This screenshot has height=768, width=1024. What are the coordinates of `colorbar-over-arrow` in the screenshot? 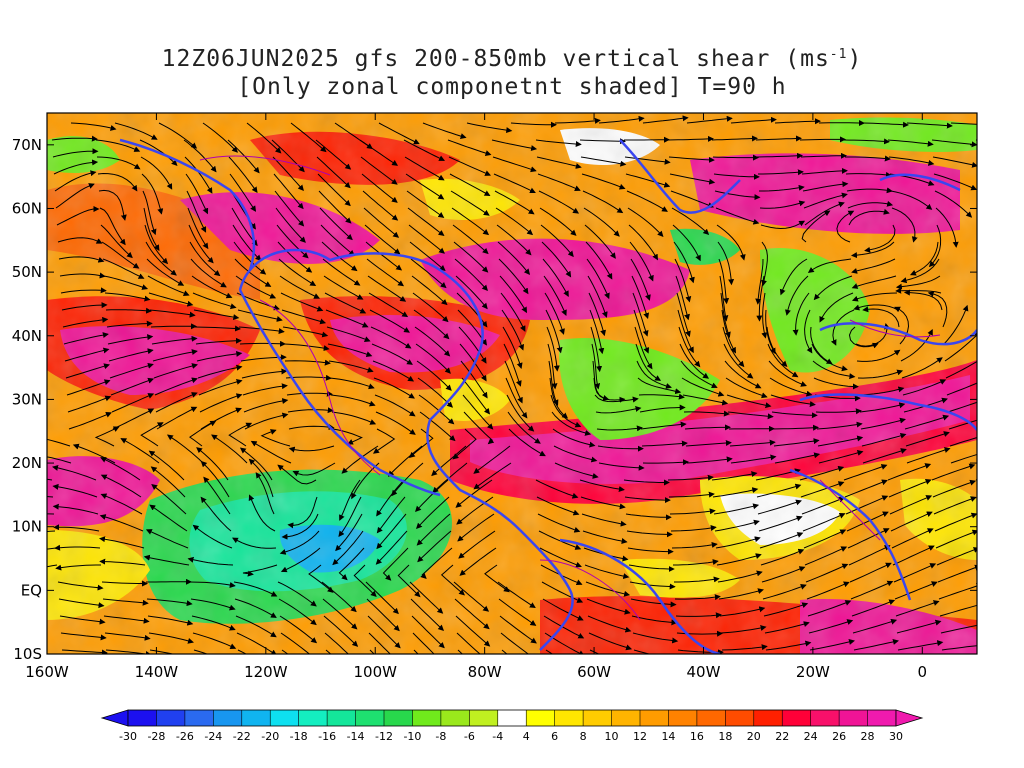 It's located at (909, 718).